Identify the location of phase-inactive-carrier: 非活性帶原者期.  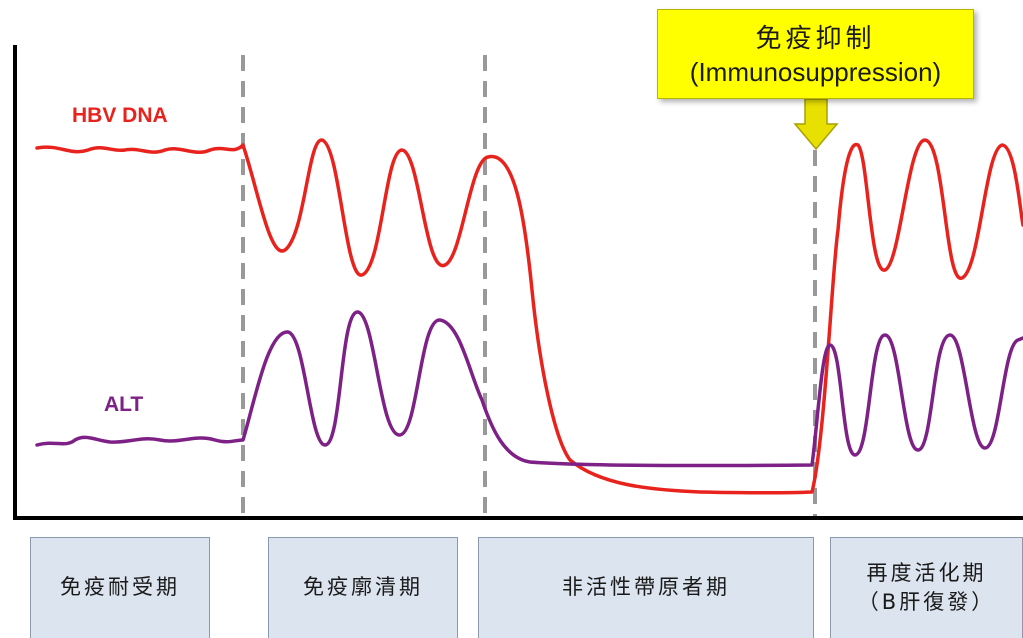
(646, 587).